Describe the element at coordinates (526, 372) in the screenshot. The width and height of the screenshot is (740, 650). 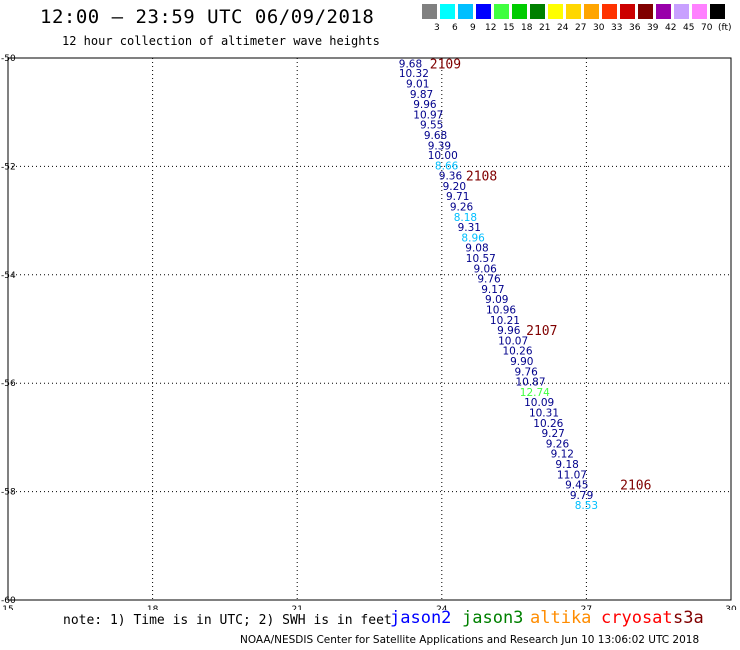
I see `data-point-label: 9.76` at that location.